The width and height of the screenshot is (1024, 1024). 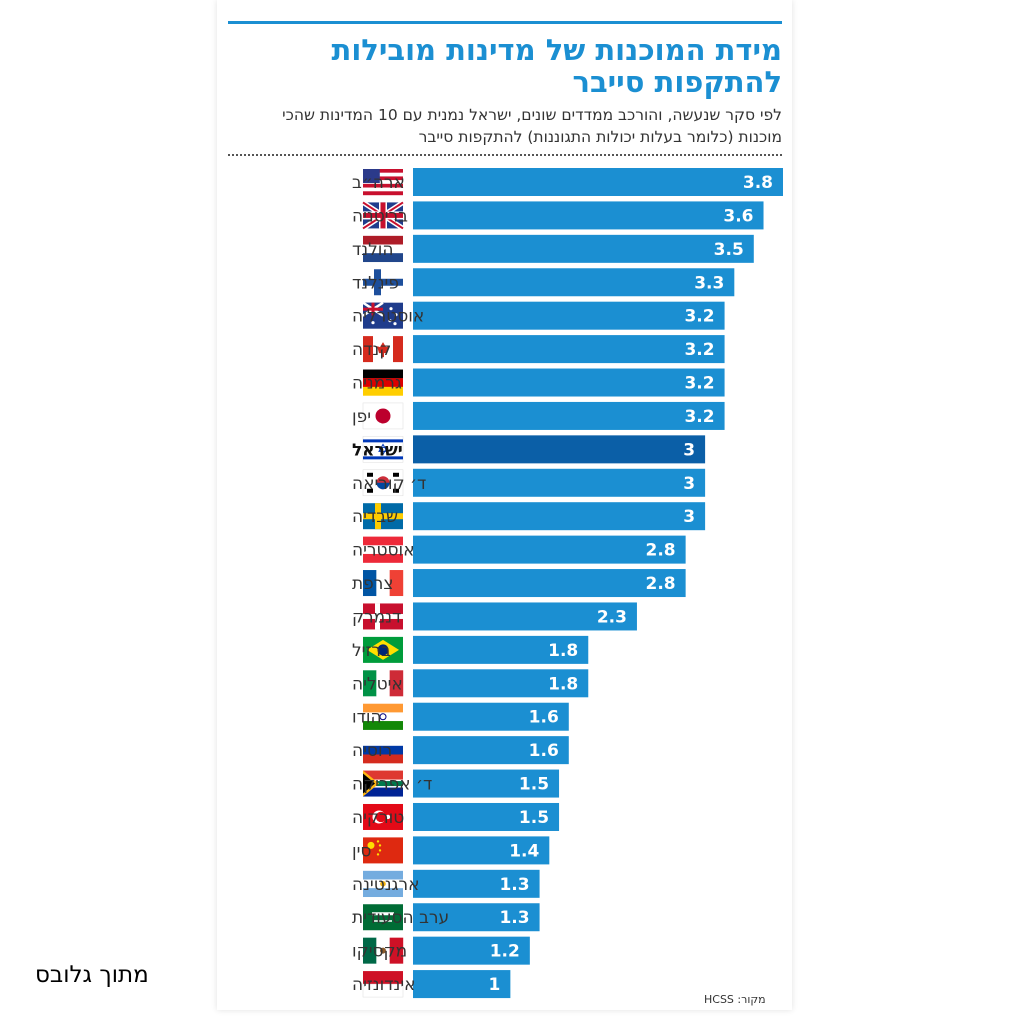 What do you see at coordinates (376, 617) in the screenshot?
I see `category-label: דנמרק` at bounding box center [376, 617].